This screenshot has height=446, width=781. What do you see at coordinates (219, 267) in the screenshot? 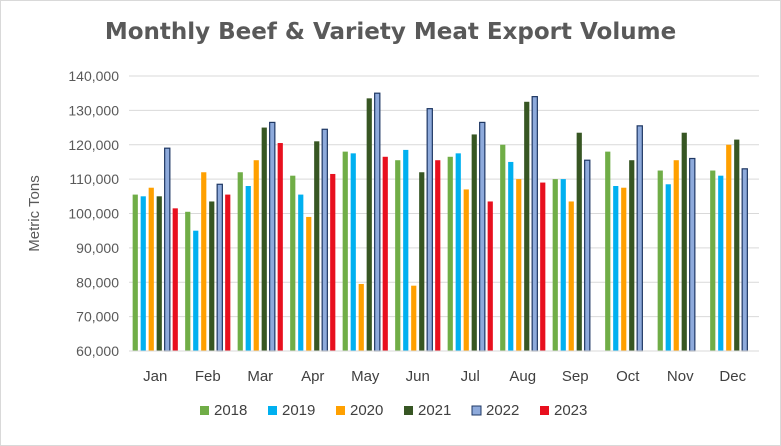
I see `bar-2022-feb` at bounding box center [219, 267].